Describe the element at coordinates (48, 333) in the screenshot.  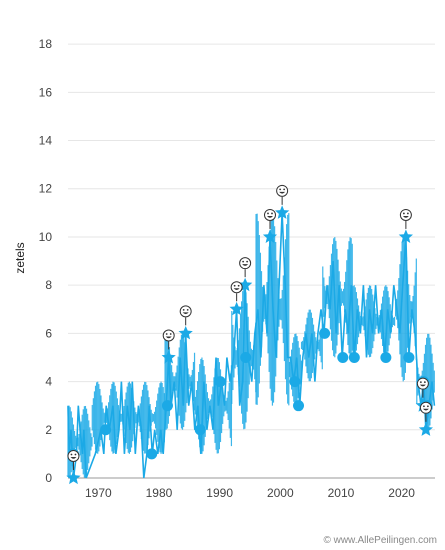
I see `y-tick-label: 6` at that location.